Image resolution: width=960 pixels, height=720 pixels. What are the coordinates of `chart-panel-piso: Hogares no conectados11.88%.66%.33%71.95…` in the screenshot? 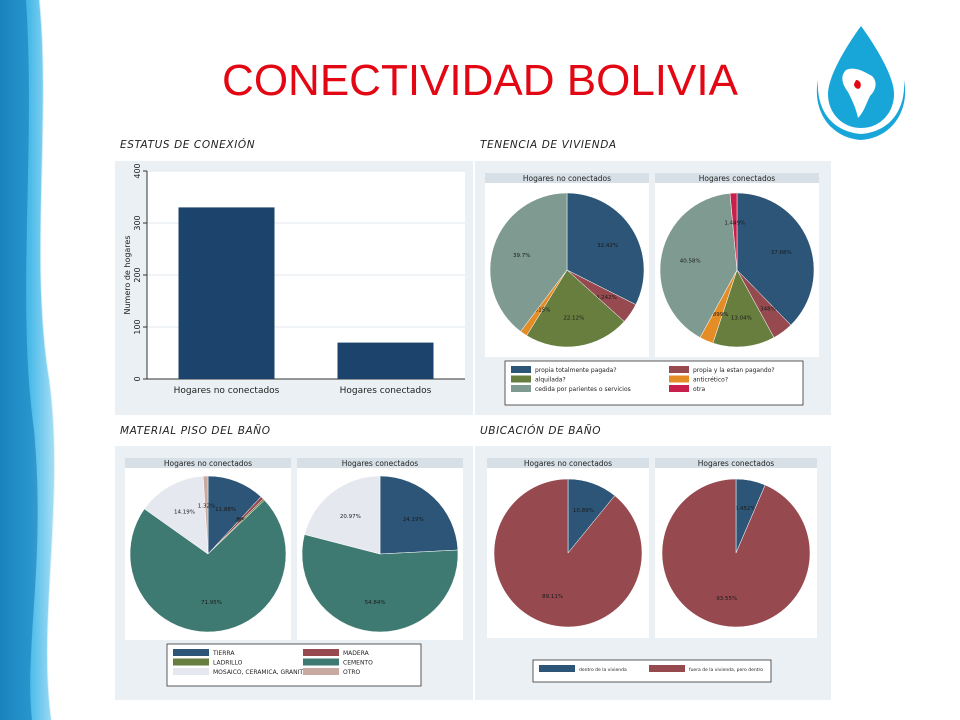 It's located at (294, 573).